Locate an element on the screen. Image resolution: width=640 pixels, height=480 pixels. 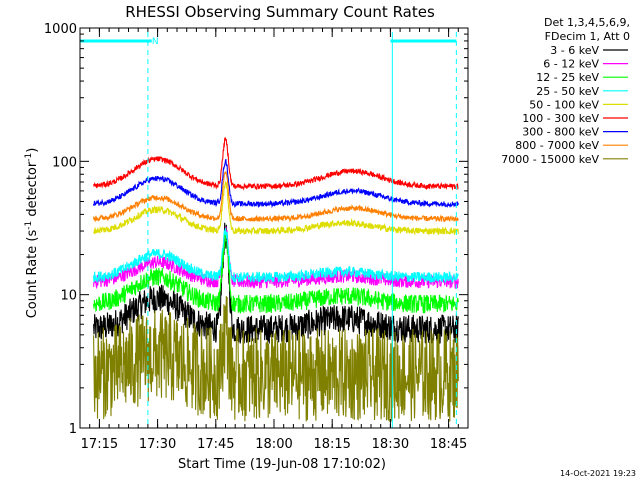
legend-label-4: 50 - 100 keV is located at coordinates (564, 104).